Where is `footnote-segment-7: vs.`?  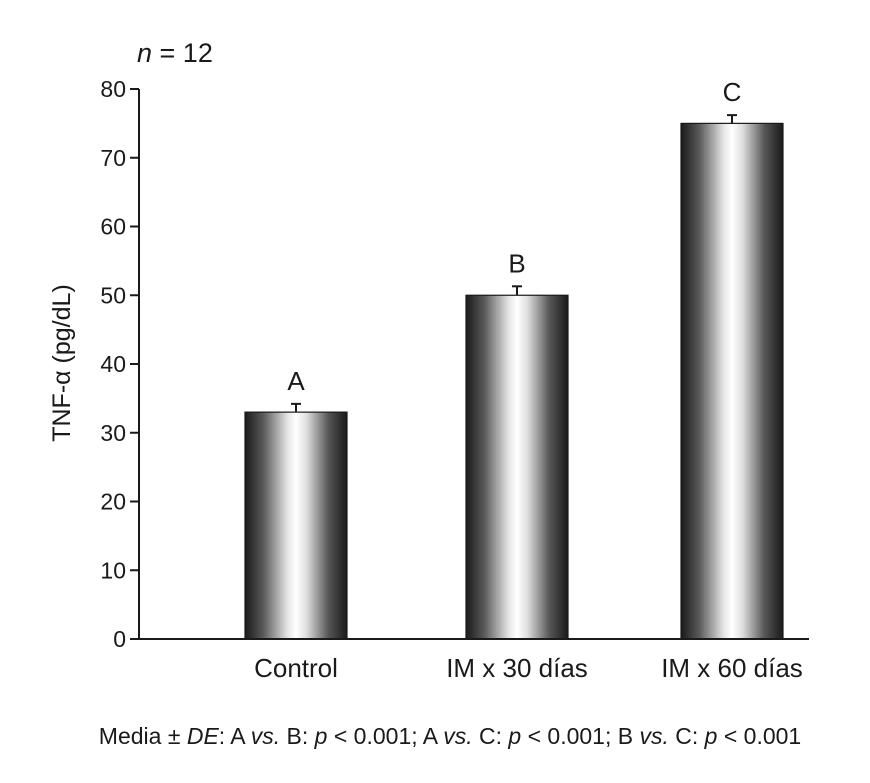 footnote-segment-7: vs. is located at coordinates (457, 736).